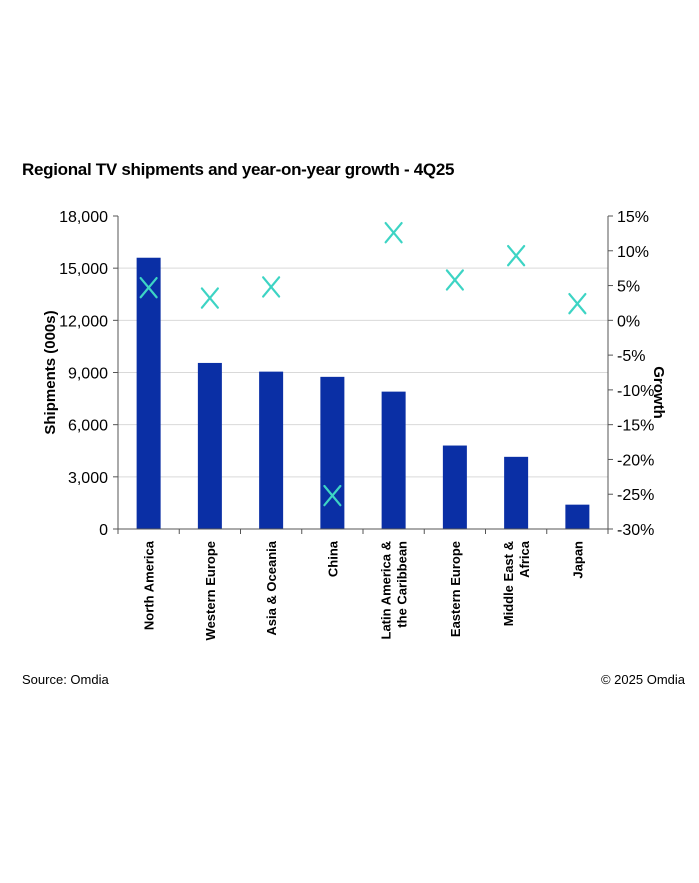 The width and height of the screenshot is (699, 883). What do you see at coordinates (524, 559) in the screenshot?
I see `category-label: Africa` at bounding box center [524, 559].